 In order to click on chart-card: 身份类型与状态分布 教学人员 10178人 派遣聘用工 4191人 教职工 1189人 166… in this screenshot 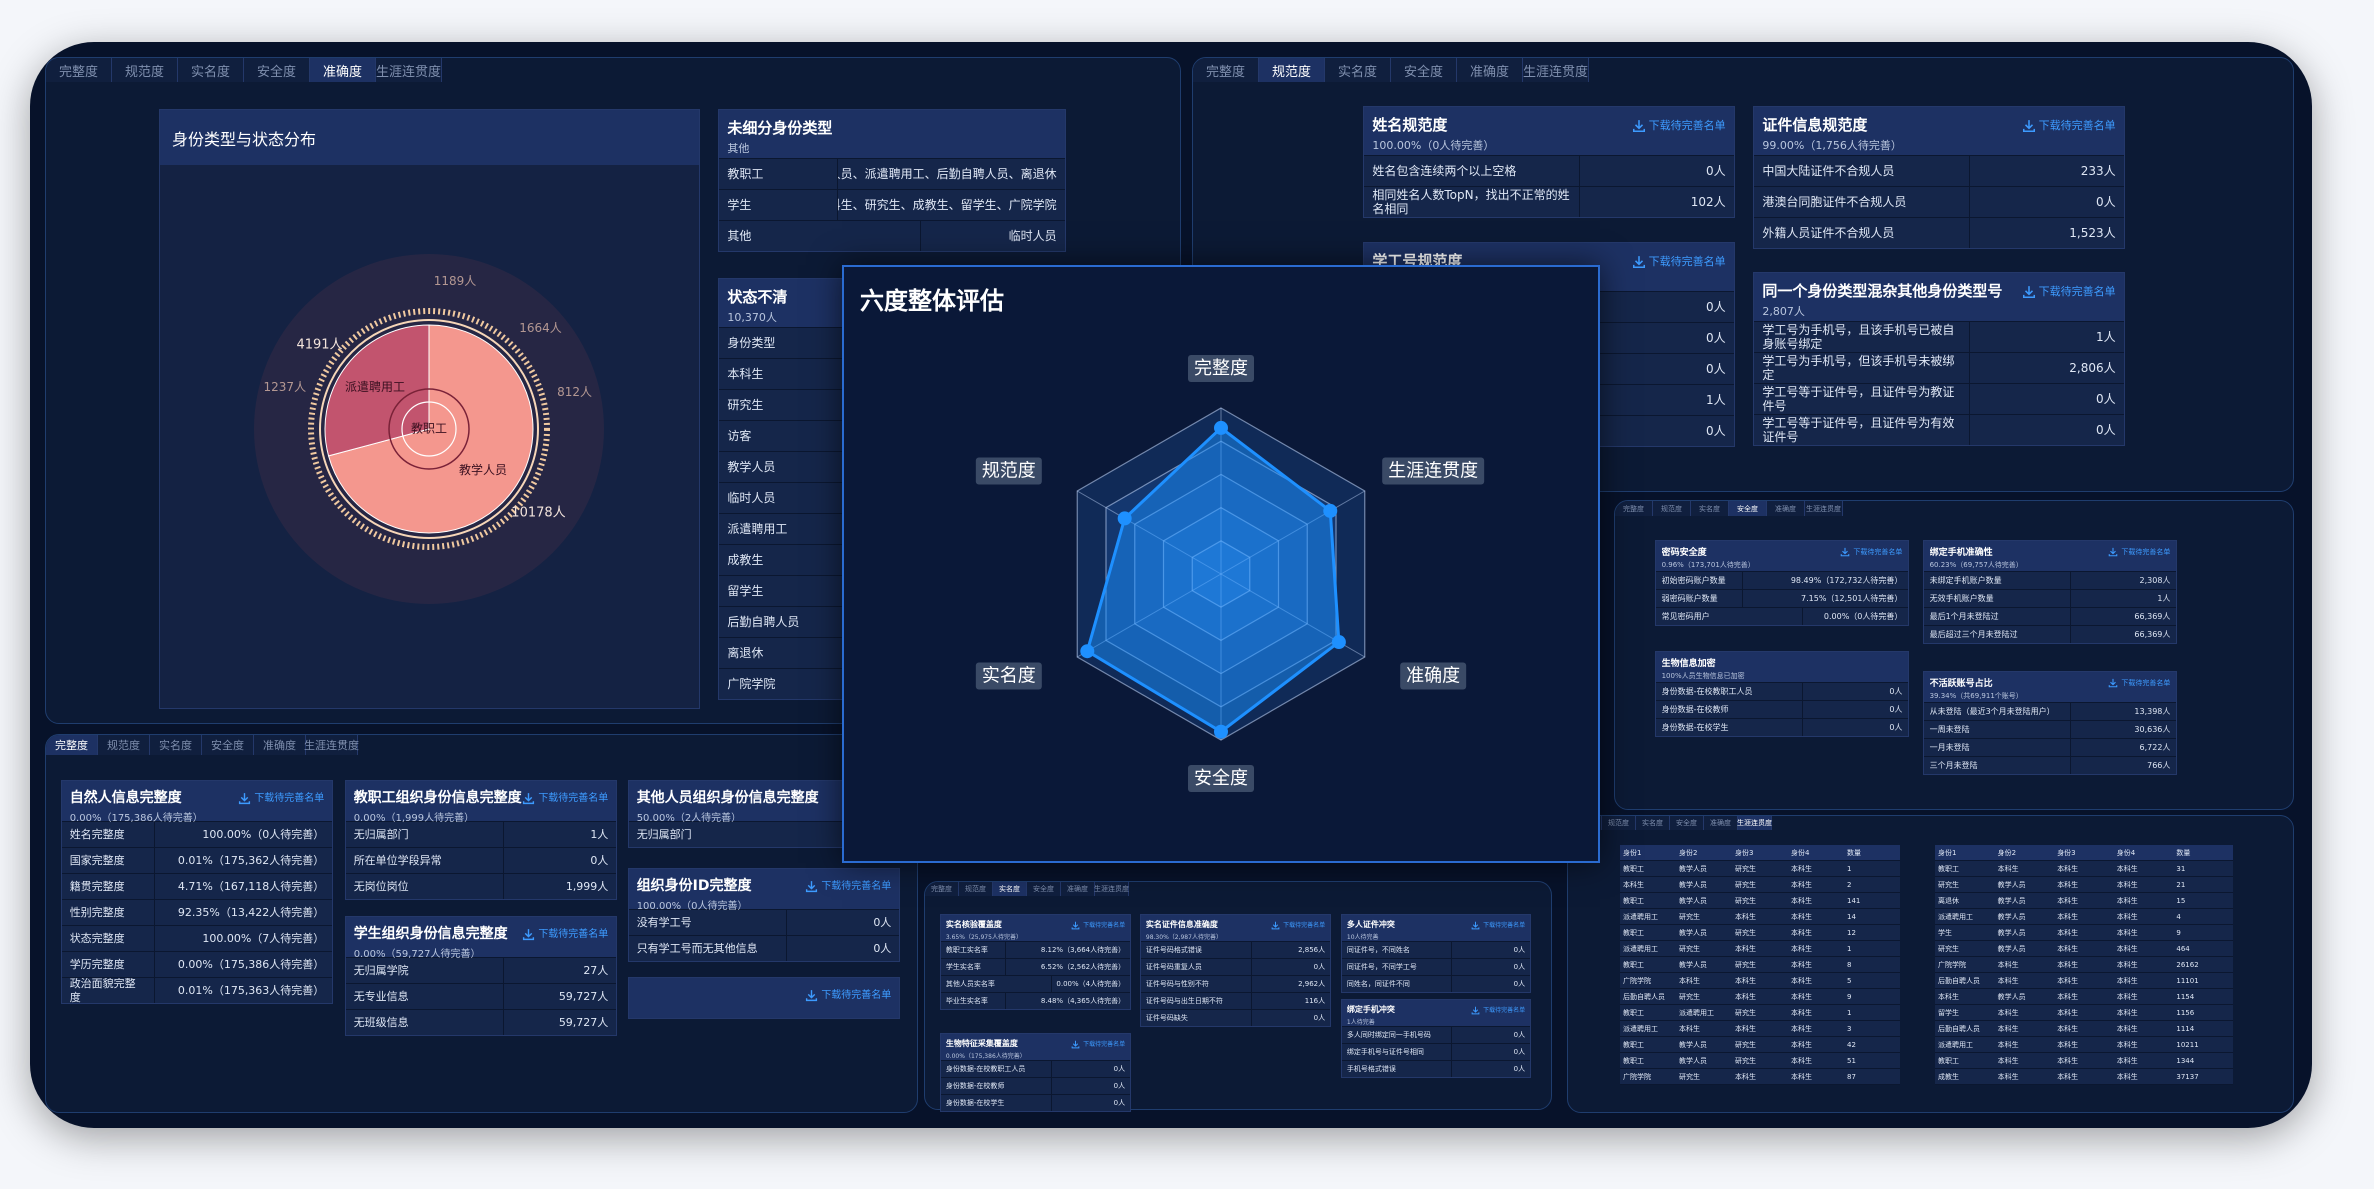, I will do `click(429, 409)`.